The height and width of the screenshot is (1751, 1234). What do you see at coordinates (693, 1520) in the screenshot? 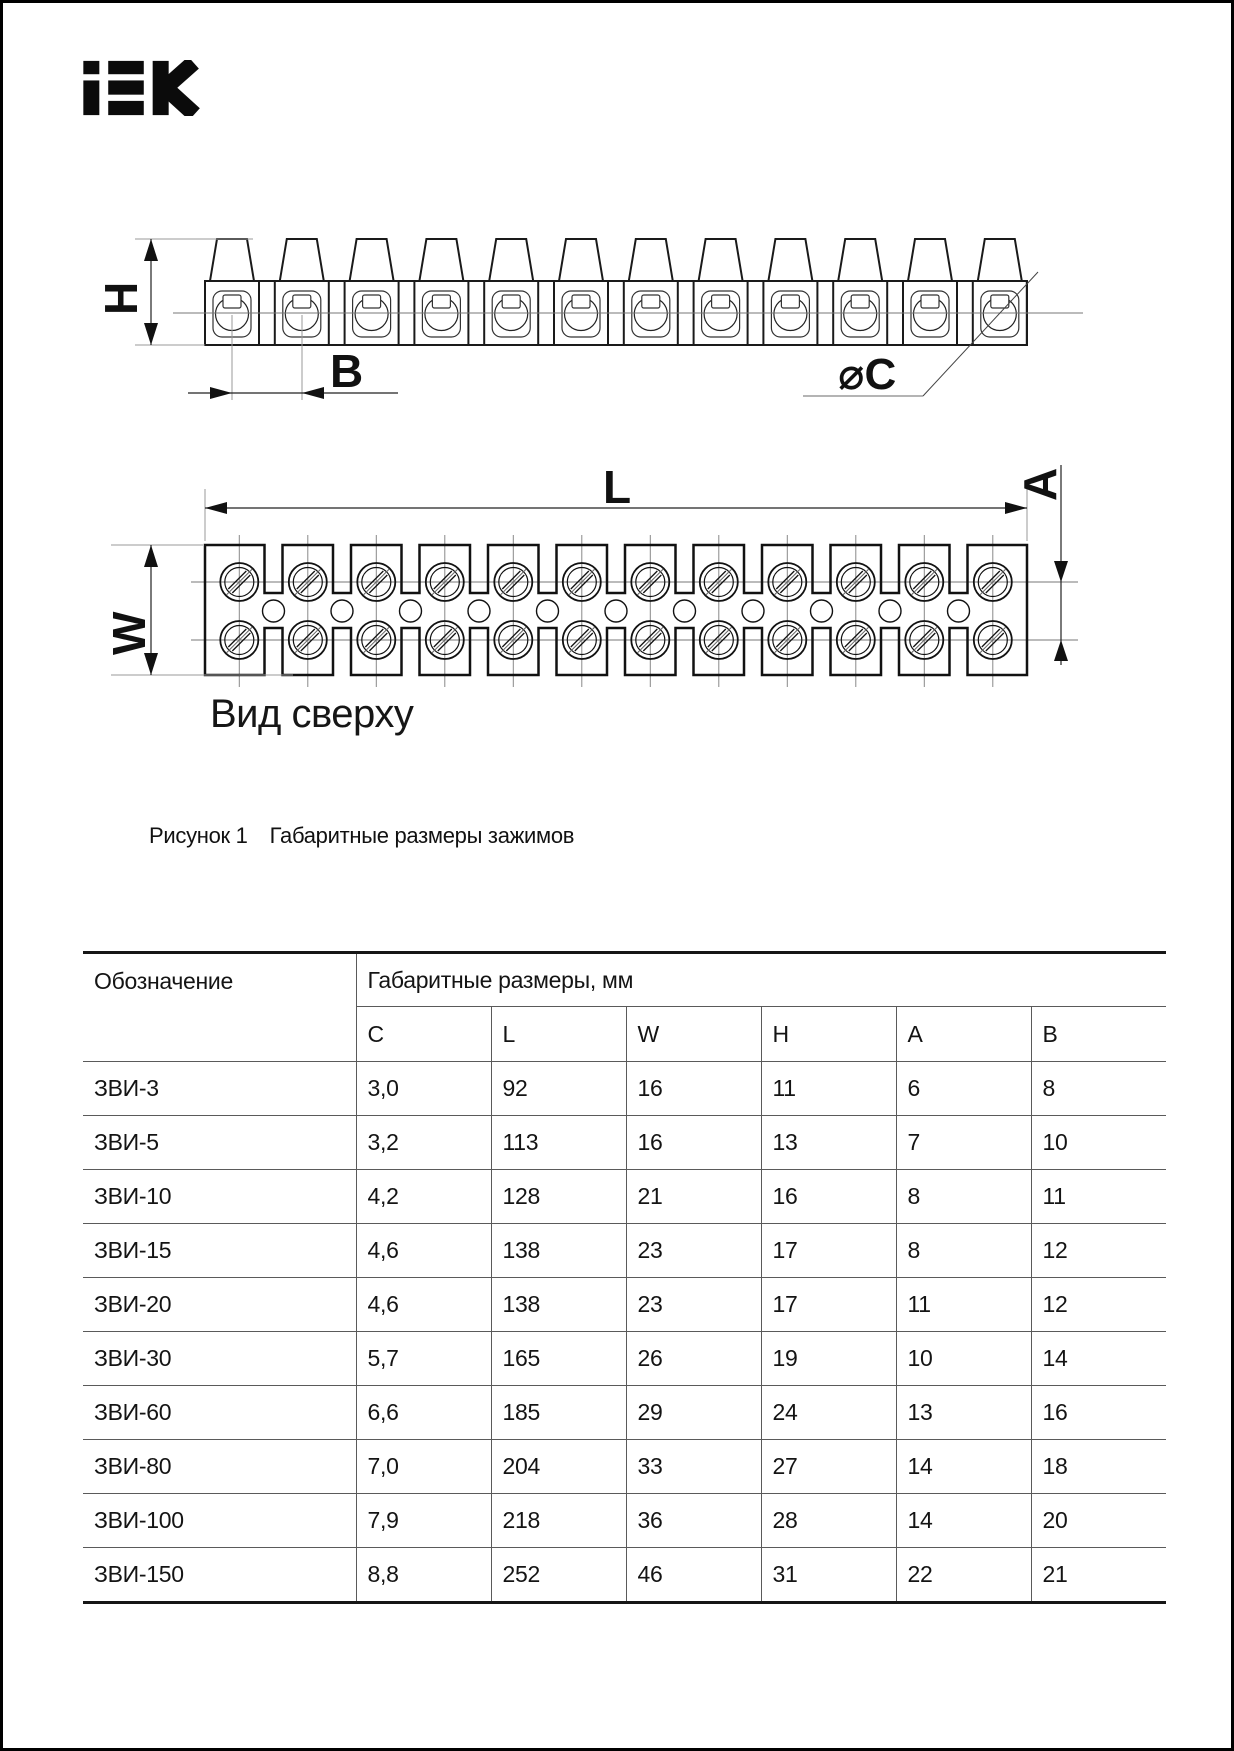
I see `cell-w: 36` at bounding box center [693, 1520].